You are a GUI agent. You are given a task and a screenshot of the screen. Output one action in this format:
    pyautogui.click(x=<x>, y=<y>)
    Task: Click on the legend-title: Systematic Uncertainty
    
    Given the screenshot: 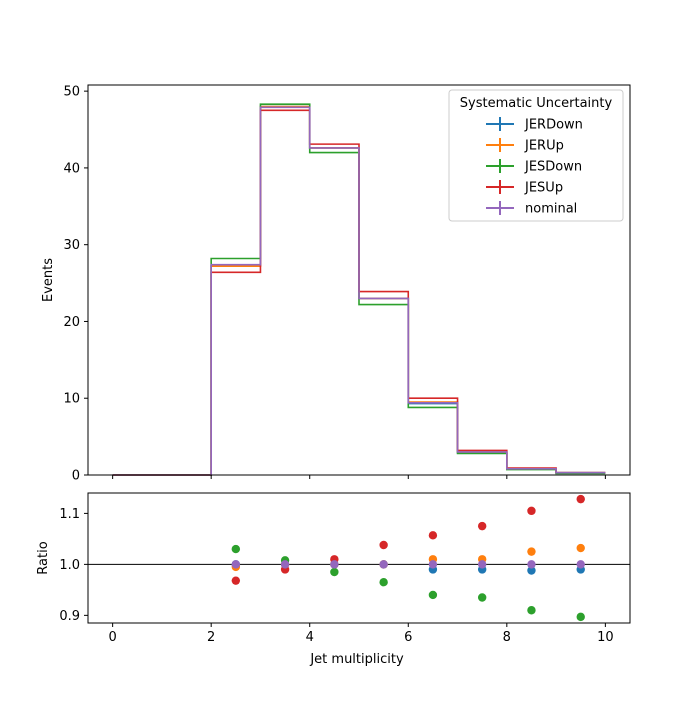 What is the action you would take?
    pyautogui.click(x=536, y=103)
    